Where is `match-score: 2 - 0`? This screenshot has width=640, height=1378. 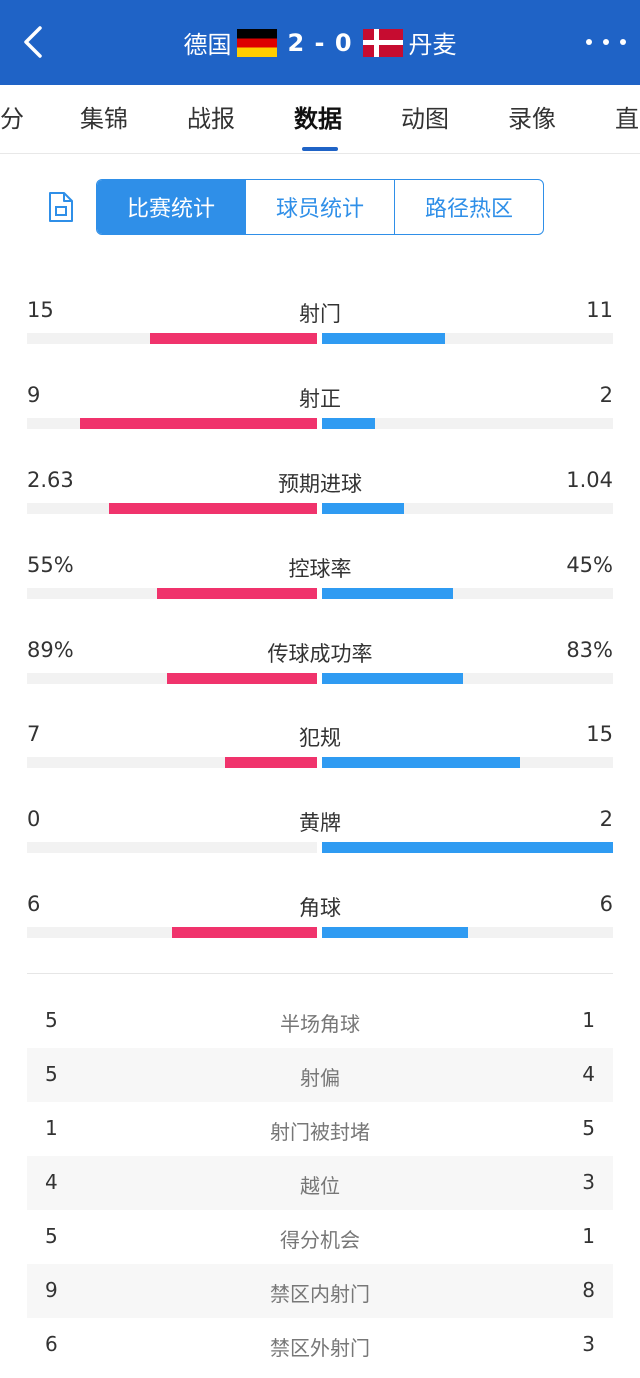
match-score: 2 - 0 is located at coordinates (320, 42).